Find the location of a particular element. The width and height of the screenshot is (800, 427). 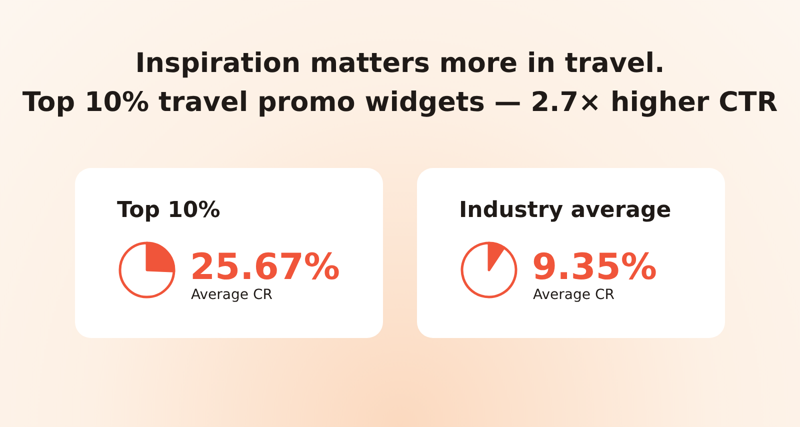

data-label: 9.35% is located at coordinates (594, 267).